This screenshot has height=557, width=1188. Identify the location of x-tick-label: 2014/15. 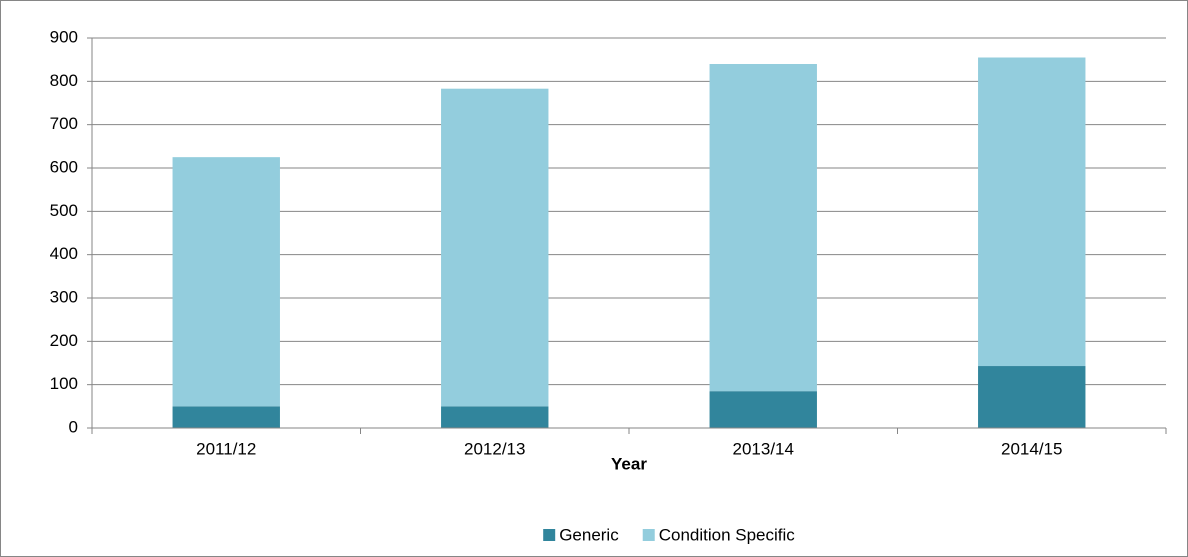
(1031, 448).